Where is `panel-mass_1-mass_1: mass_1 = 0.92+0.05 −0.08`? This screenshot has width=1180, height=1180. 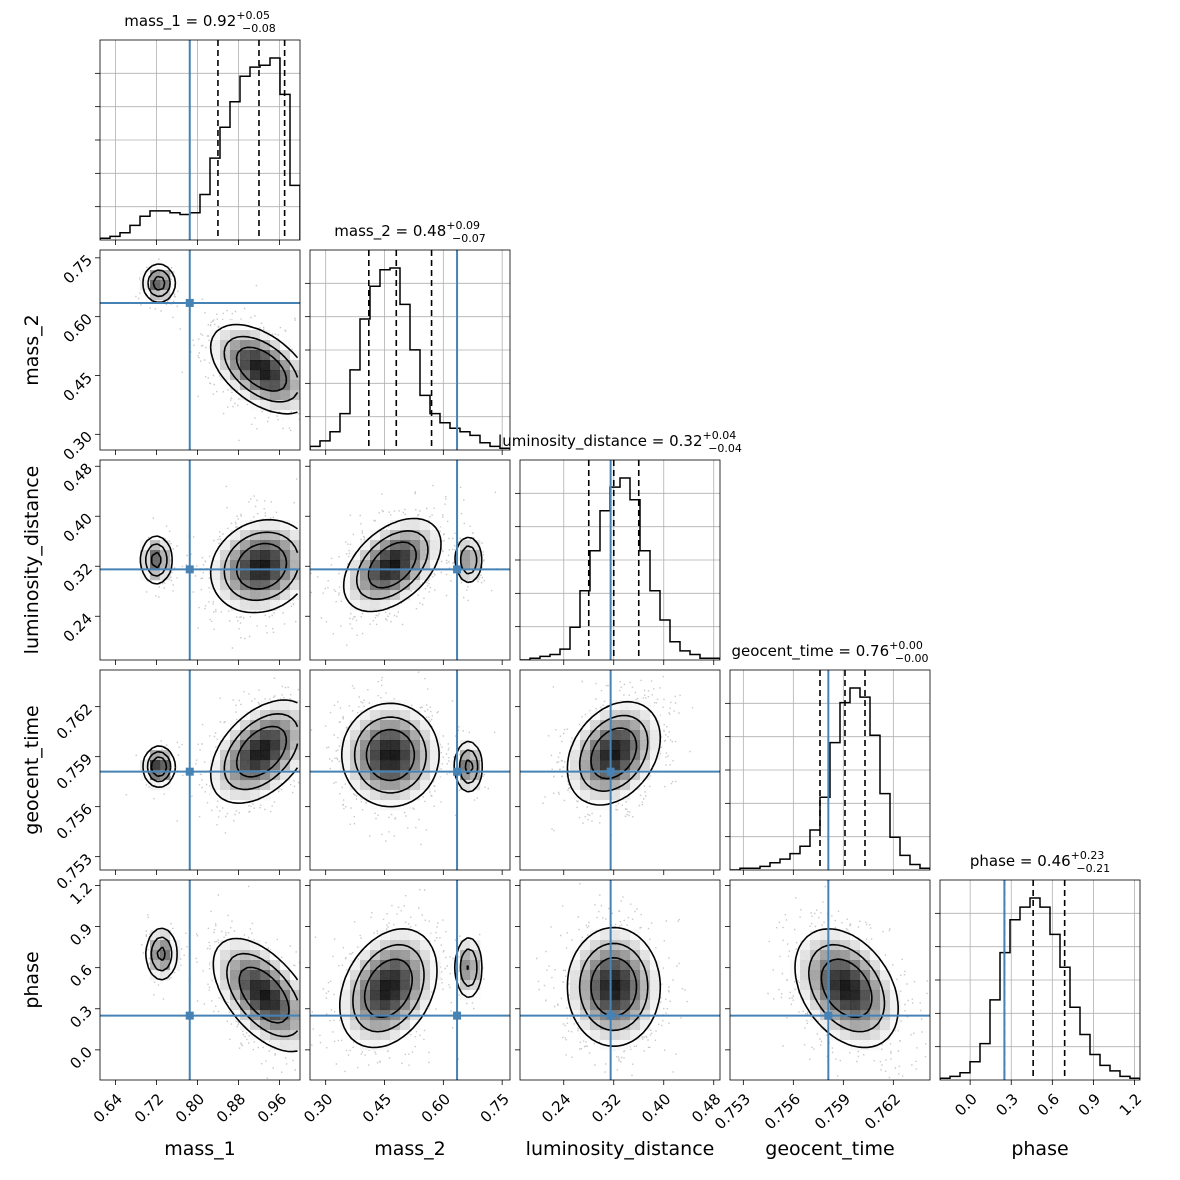 panel-mass_1-mass_1: mass_1 = 0.92+0.05 −0.08 is located at coordinates (198, 127).